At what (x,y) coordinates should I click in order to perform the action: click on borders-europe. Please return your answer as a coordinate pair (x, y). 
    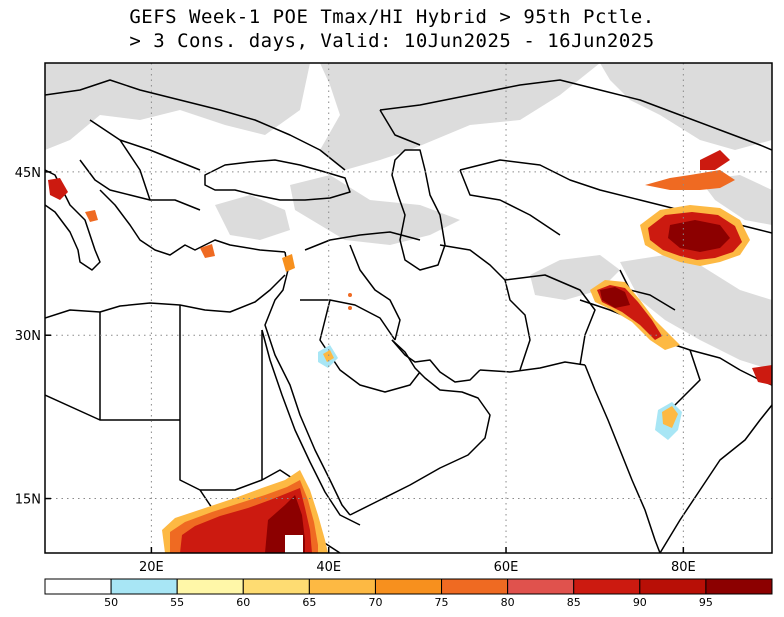
    Looking at the image, I should click on (195, 145).